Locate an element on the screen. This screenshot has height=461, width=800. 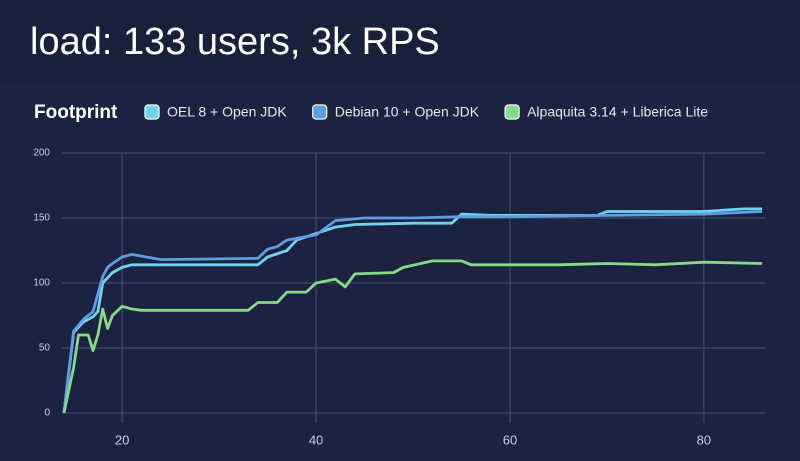
y-tick-label: 50 is located at coordinates (45, 348).